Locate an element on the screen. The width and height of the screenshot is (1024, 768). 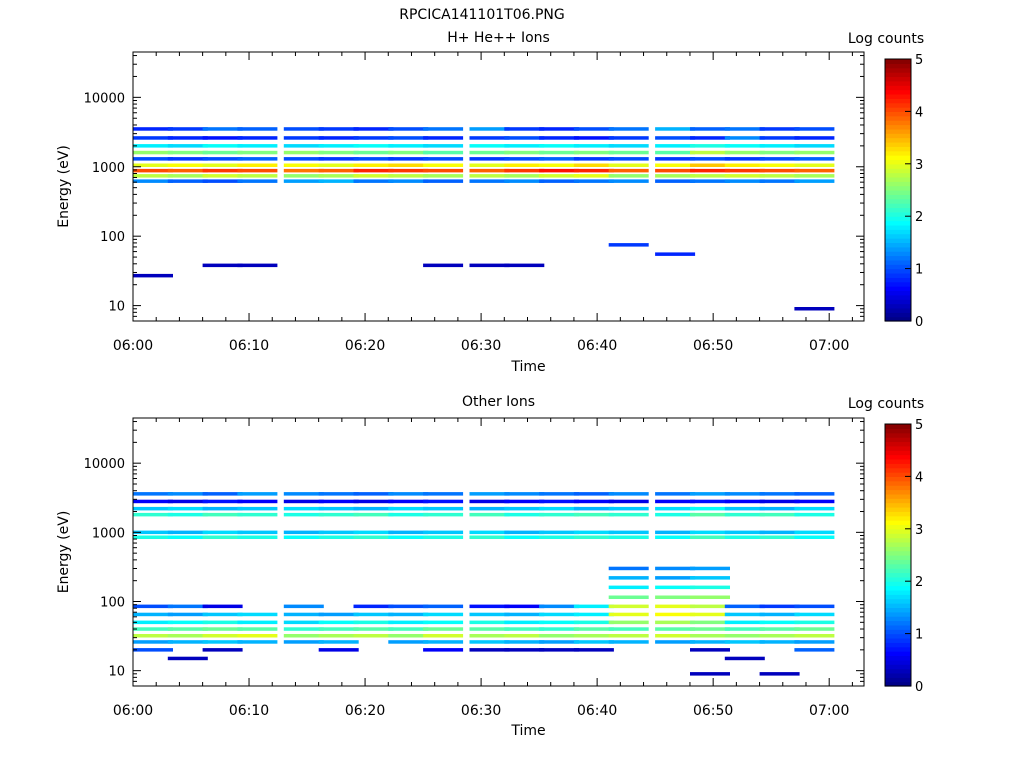
y-axis-label: Energy (eV) is located at coordinates (64, 186).